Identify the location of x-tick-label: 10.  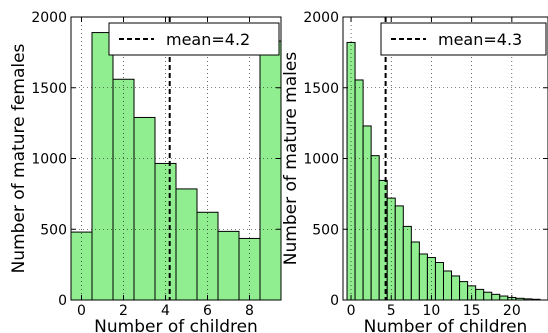
(432, 311).